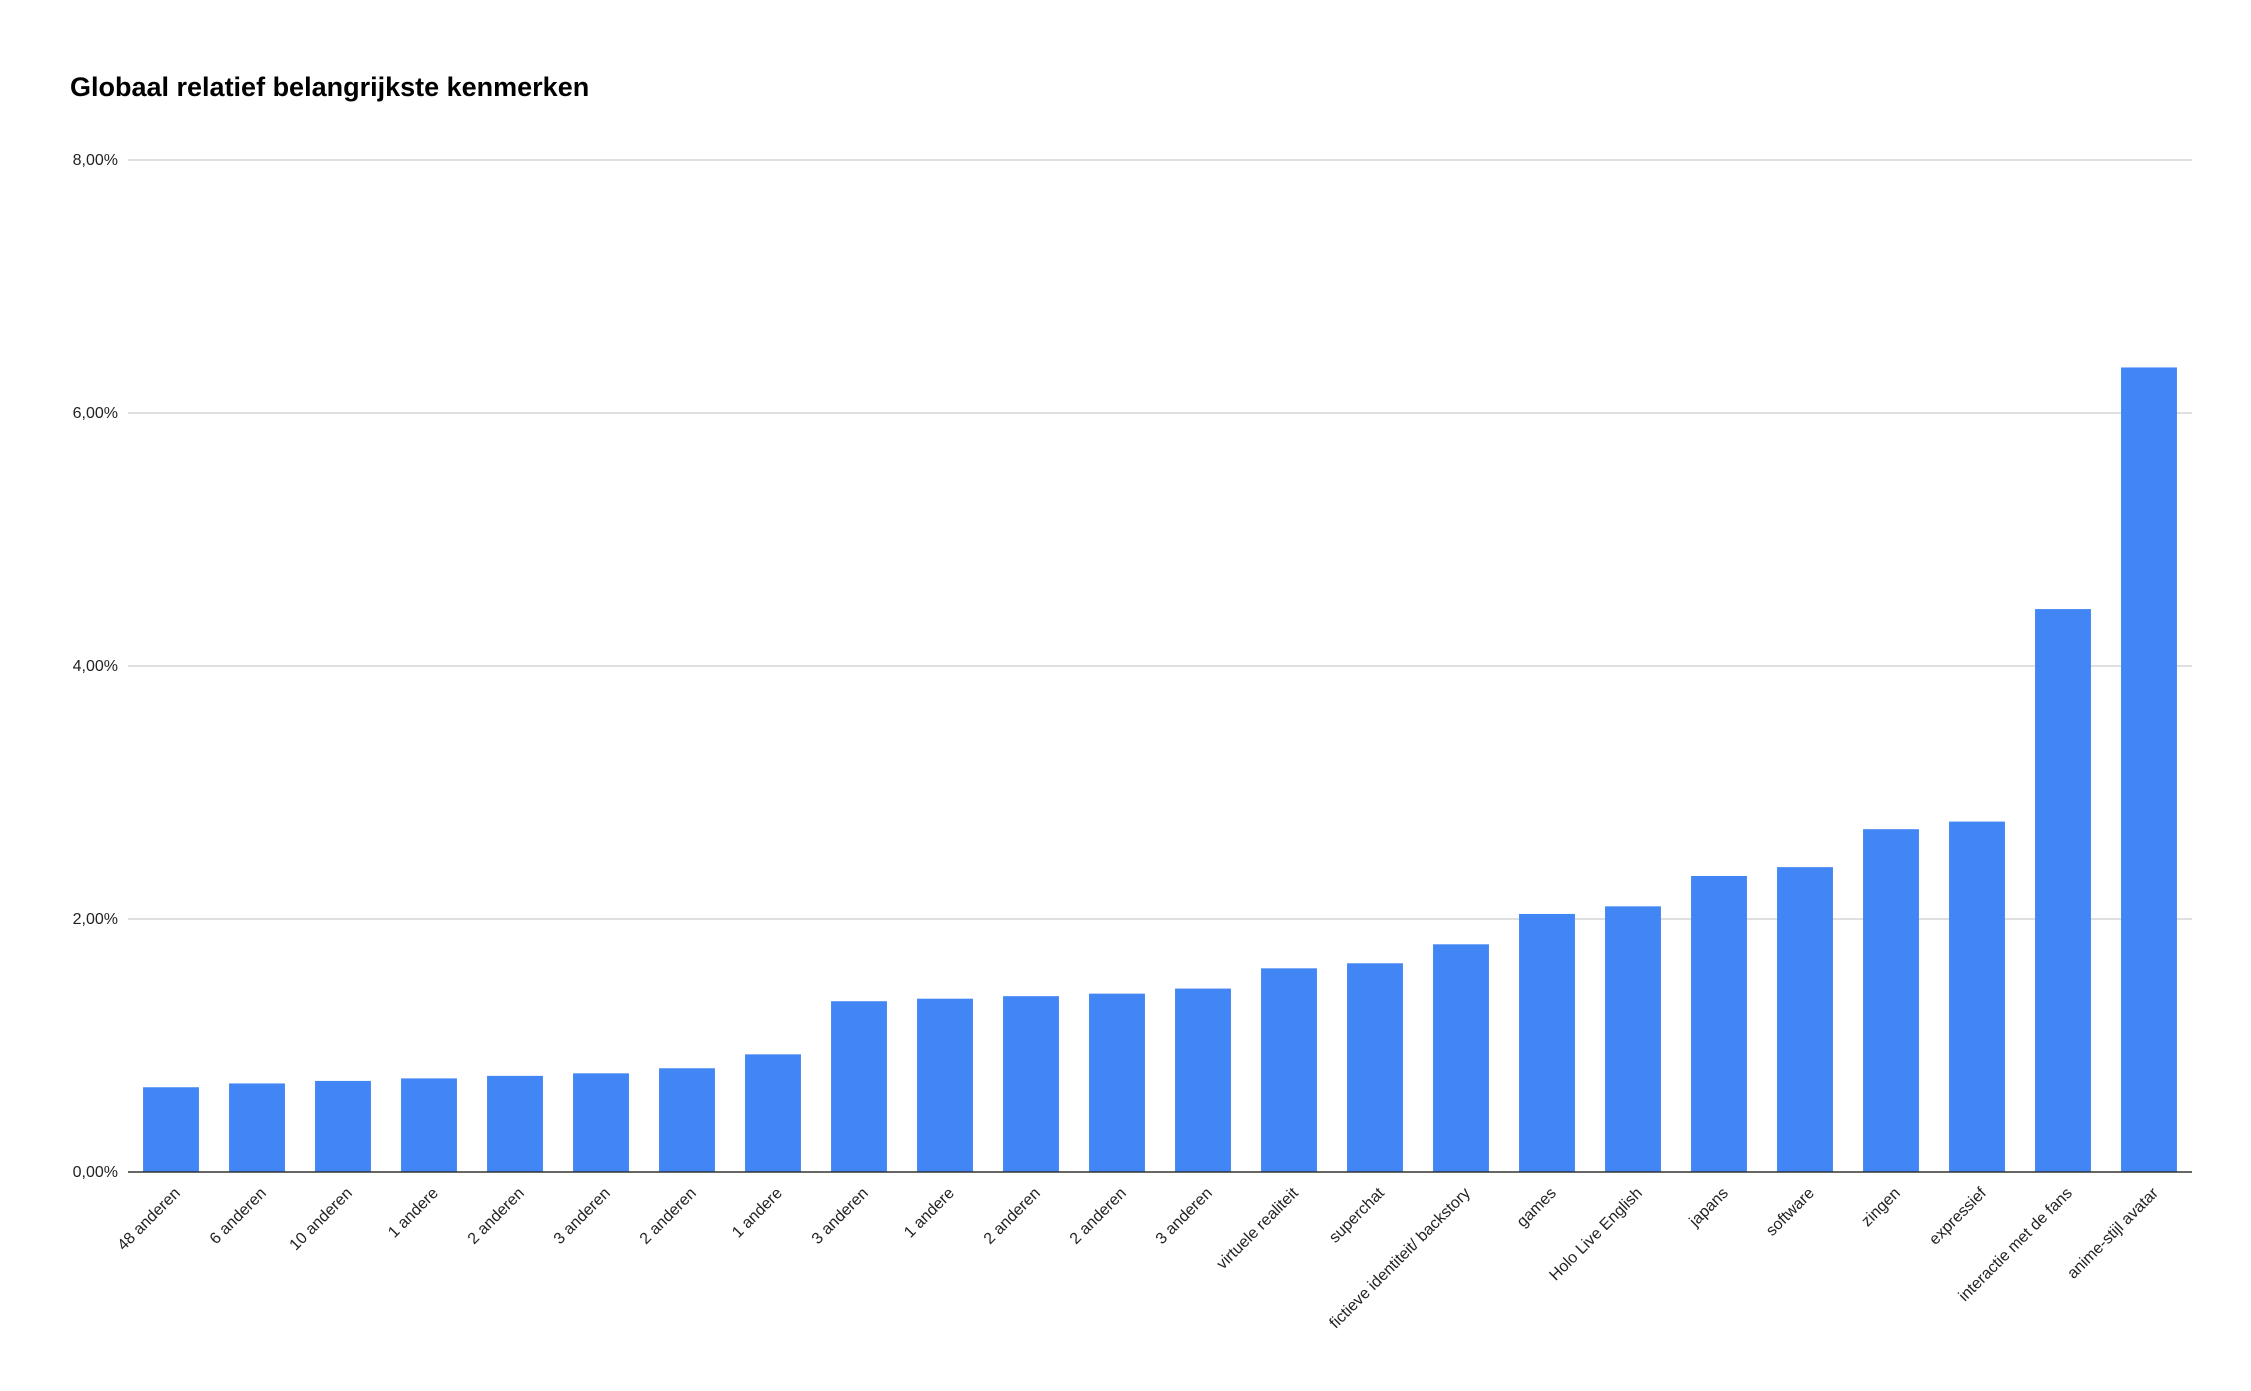 The image size is (2251, 1391). I want to click on y-tick-label: 6,00%, so click(95, 413).